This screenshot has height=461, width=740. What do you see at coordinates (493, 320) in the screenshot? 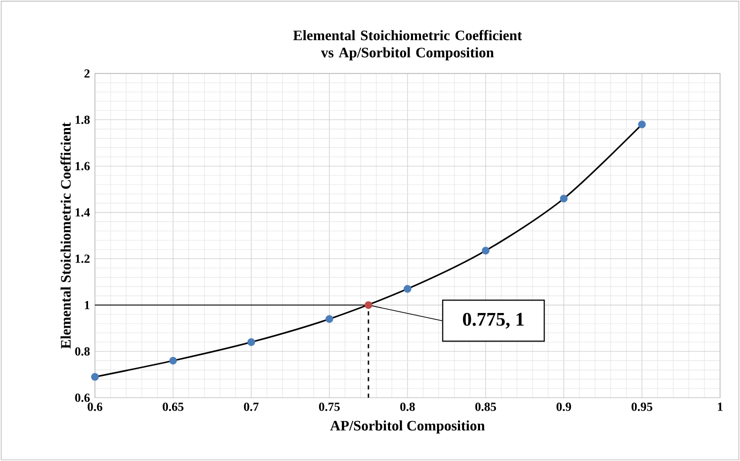
I see `annotation: 0.775, 1` at bounding box center [493, 320].